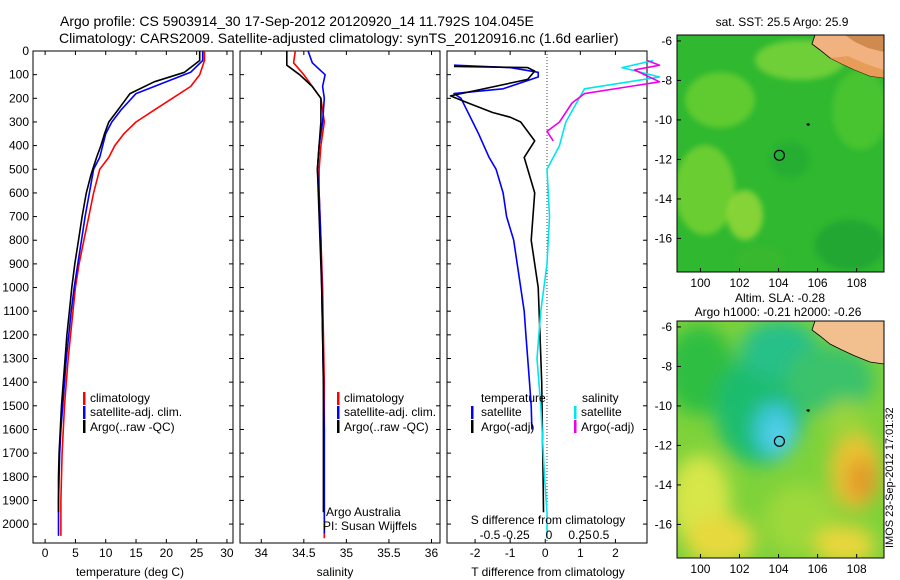  What do you see at coordinates (19, 75) in the screenshot?
I see `y-tick-label: 100` at bounding box center [19, 75].